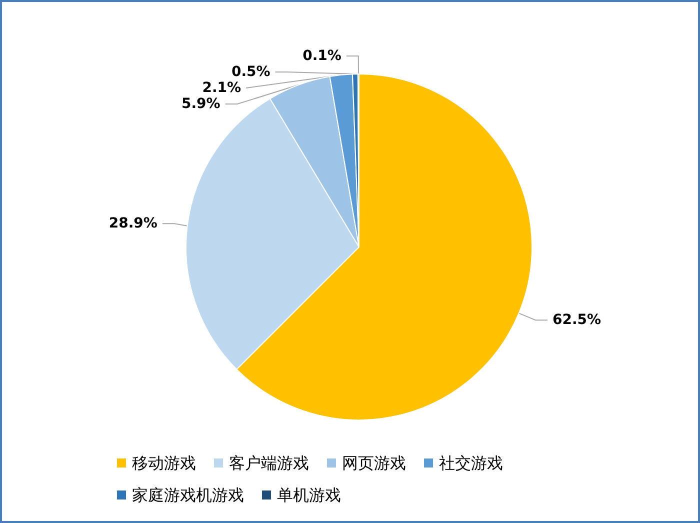 This screenshot has height=523, width=700. I want to click on data-label: 28.9%, so click(133, 224).